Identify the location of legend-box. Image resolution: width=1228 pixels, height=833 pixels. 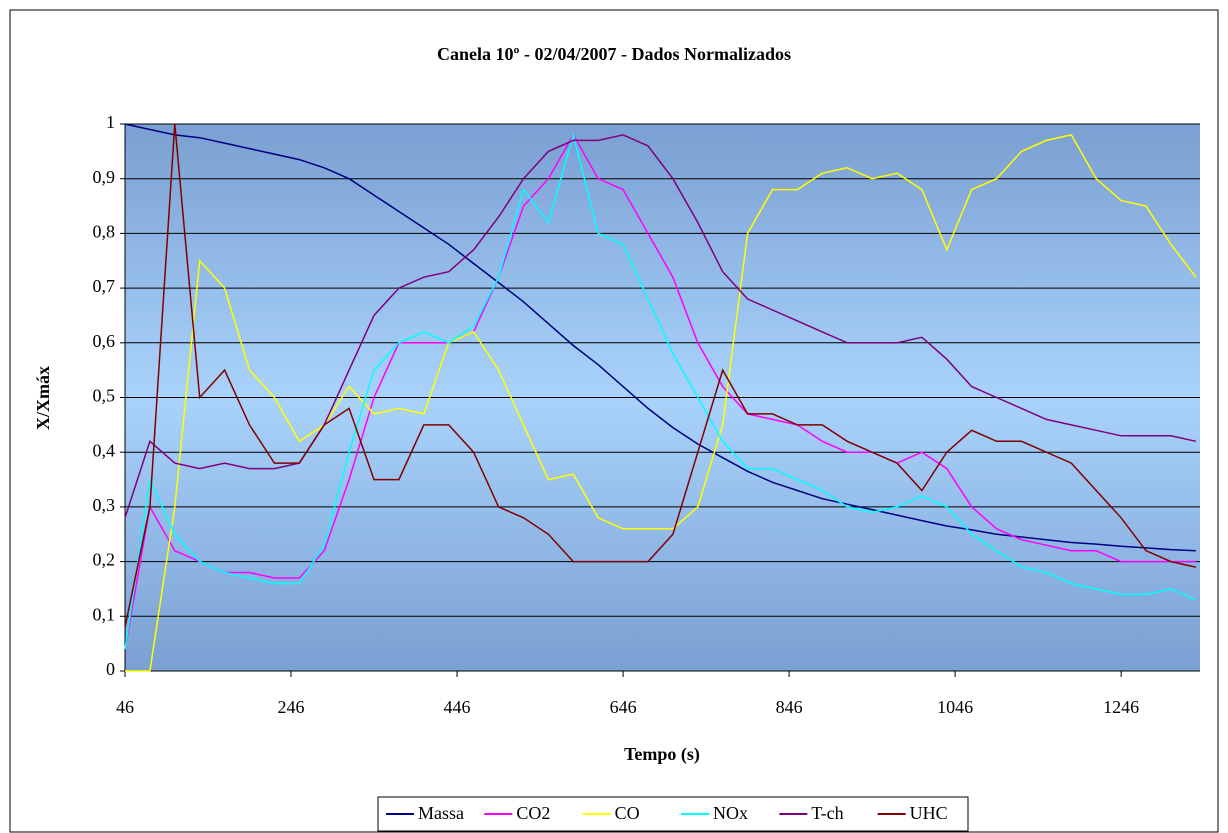
(673, 814).